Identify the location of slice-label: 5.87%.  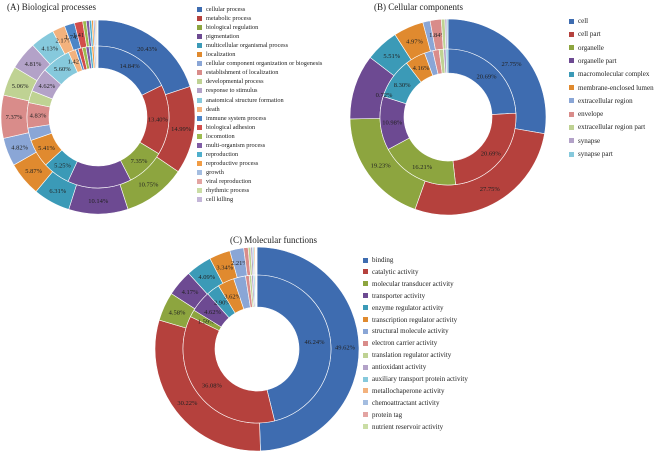
(33, 171).